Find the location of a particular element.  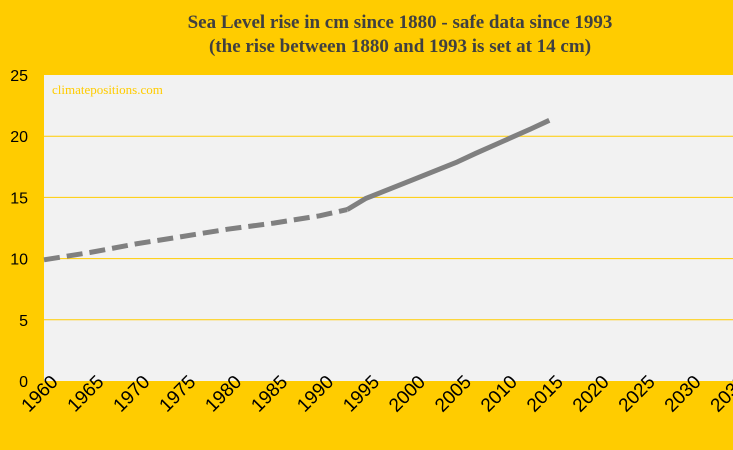

watermark-text: climatepositions.com is located at coordinates (107, 89).